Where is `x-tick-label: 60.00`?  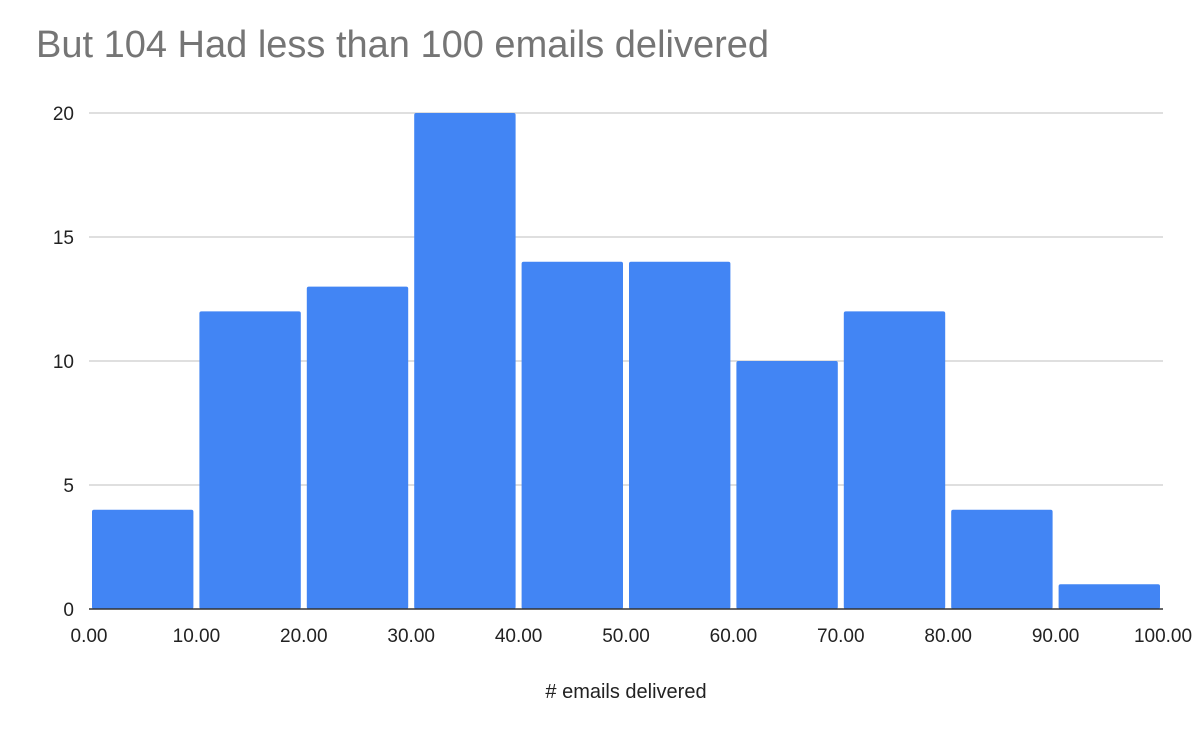 x-tick-label: 60.00 is located at coordinates (734, 636).